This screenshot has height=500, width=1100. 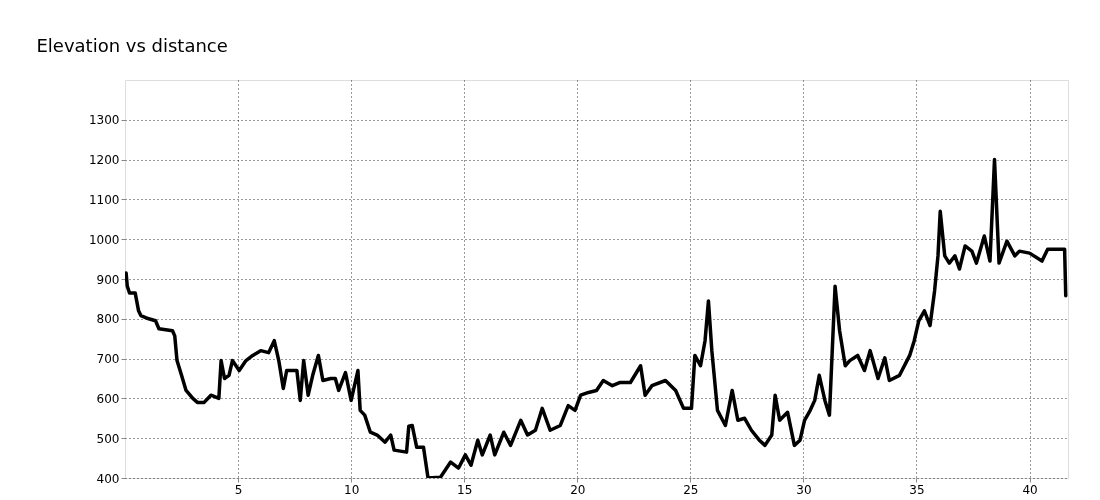 What do you see at coordinates (108, 398) in the screenshot?
I see `y-tick-label: 600` at bounding box center [108, 398].